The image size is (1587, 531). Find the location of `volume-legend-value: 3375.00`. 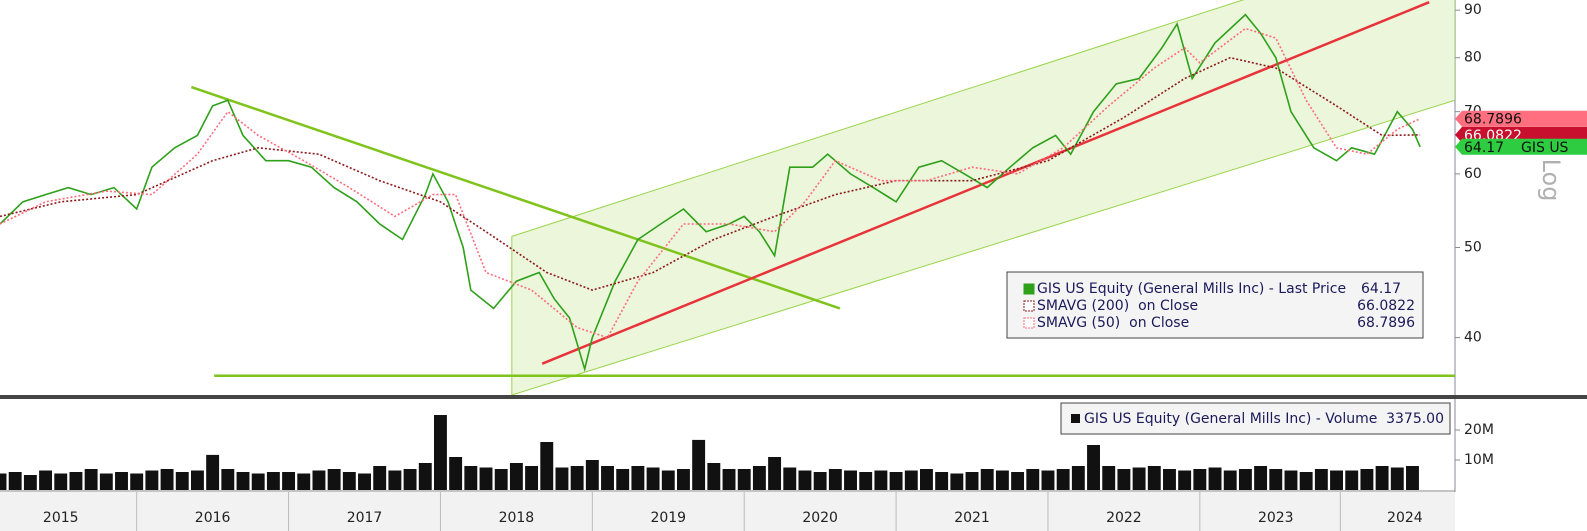

volume-legend-value: 3375.00 is located at coordinates (1415, 419).